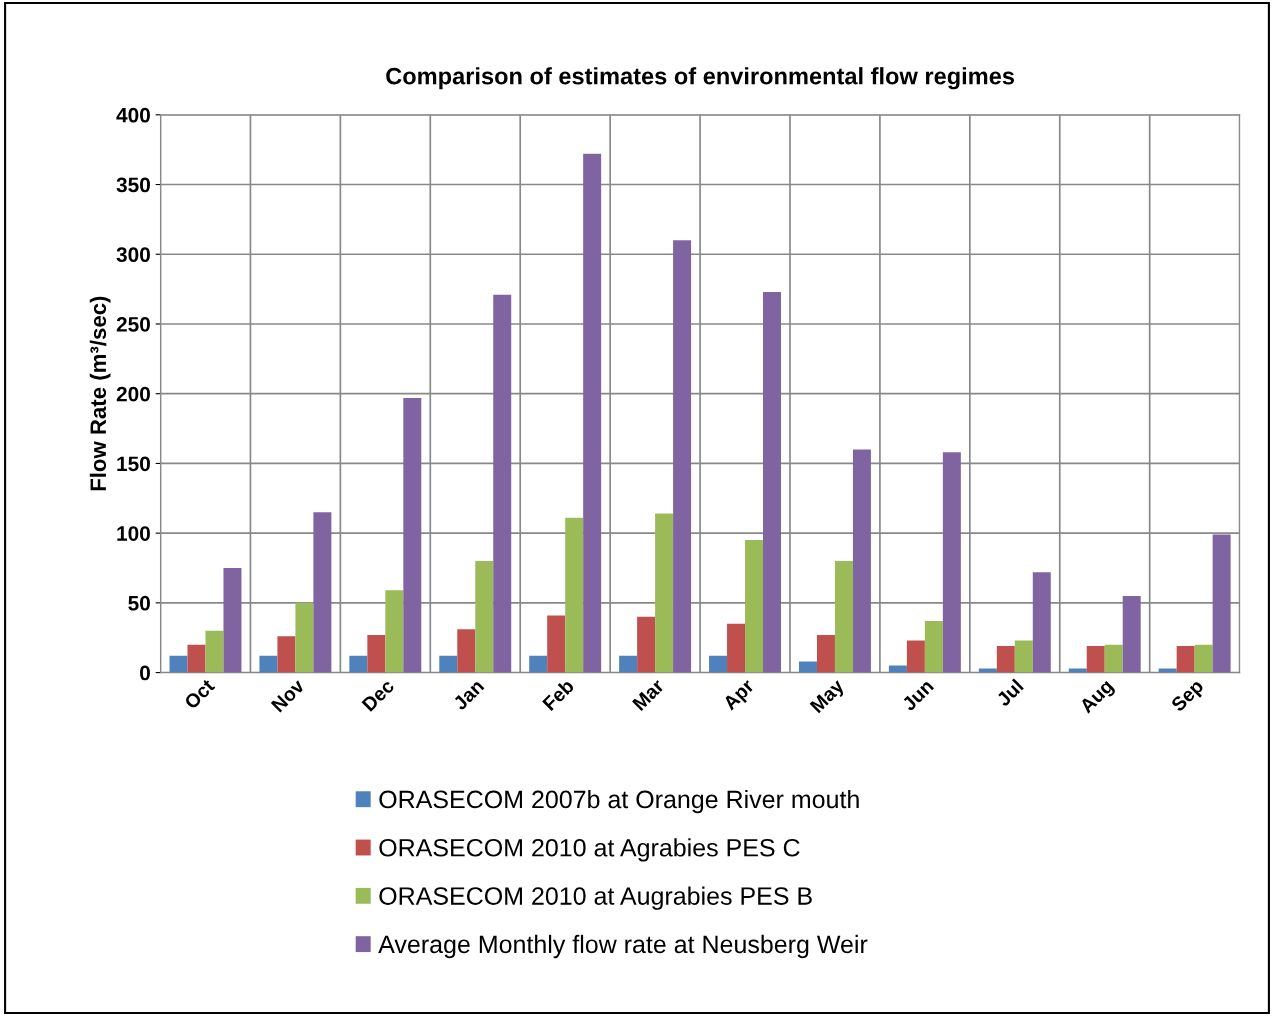  Describe the element at coordinates (133, 464) in the screenshot. I see `y-tick-label: 150` at that location.